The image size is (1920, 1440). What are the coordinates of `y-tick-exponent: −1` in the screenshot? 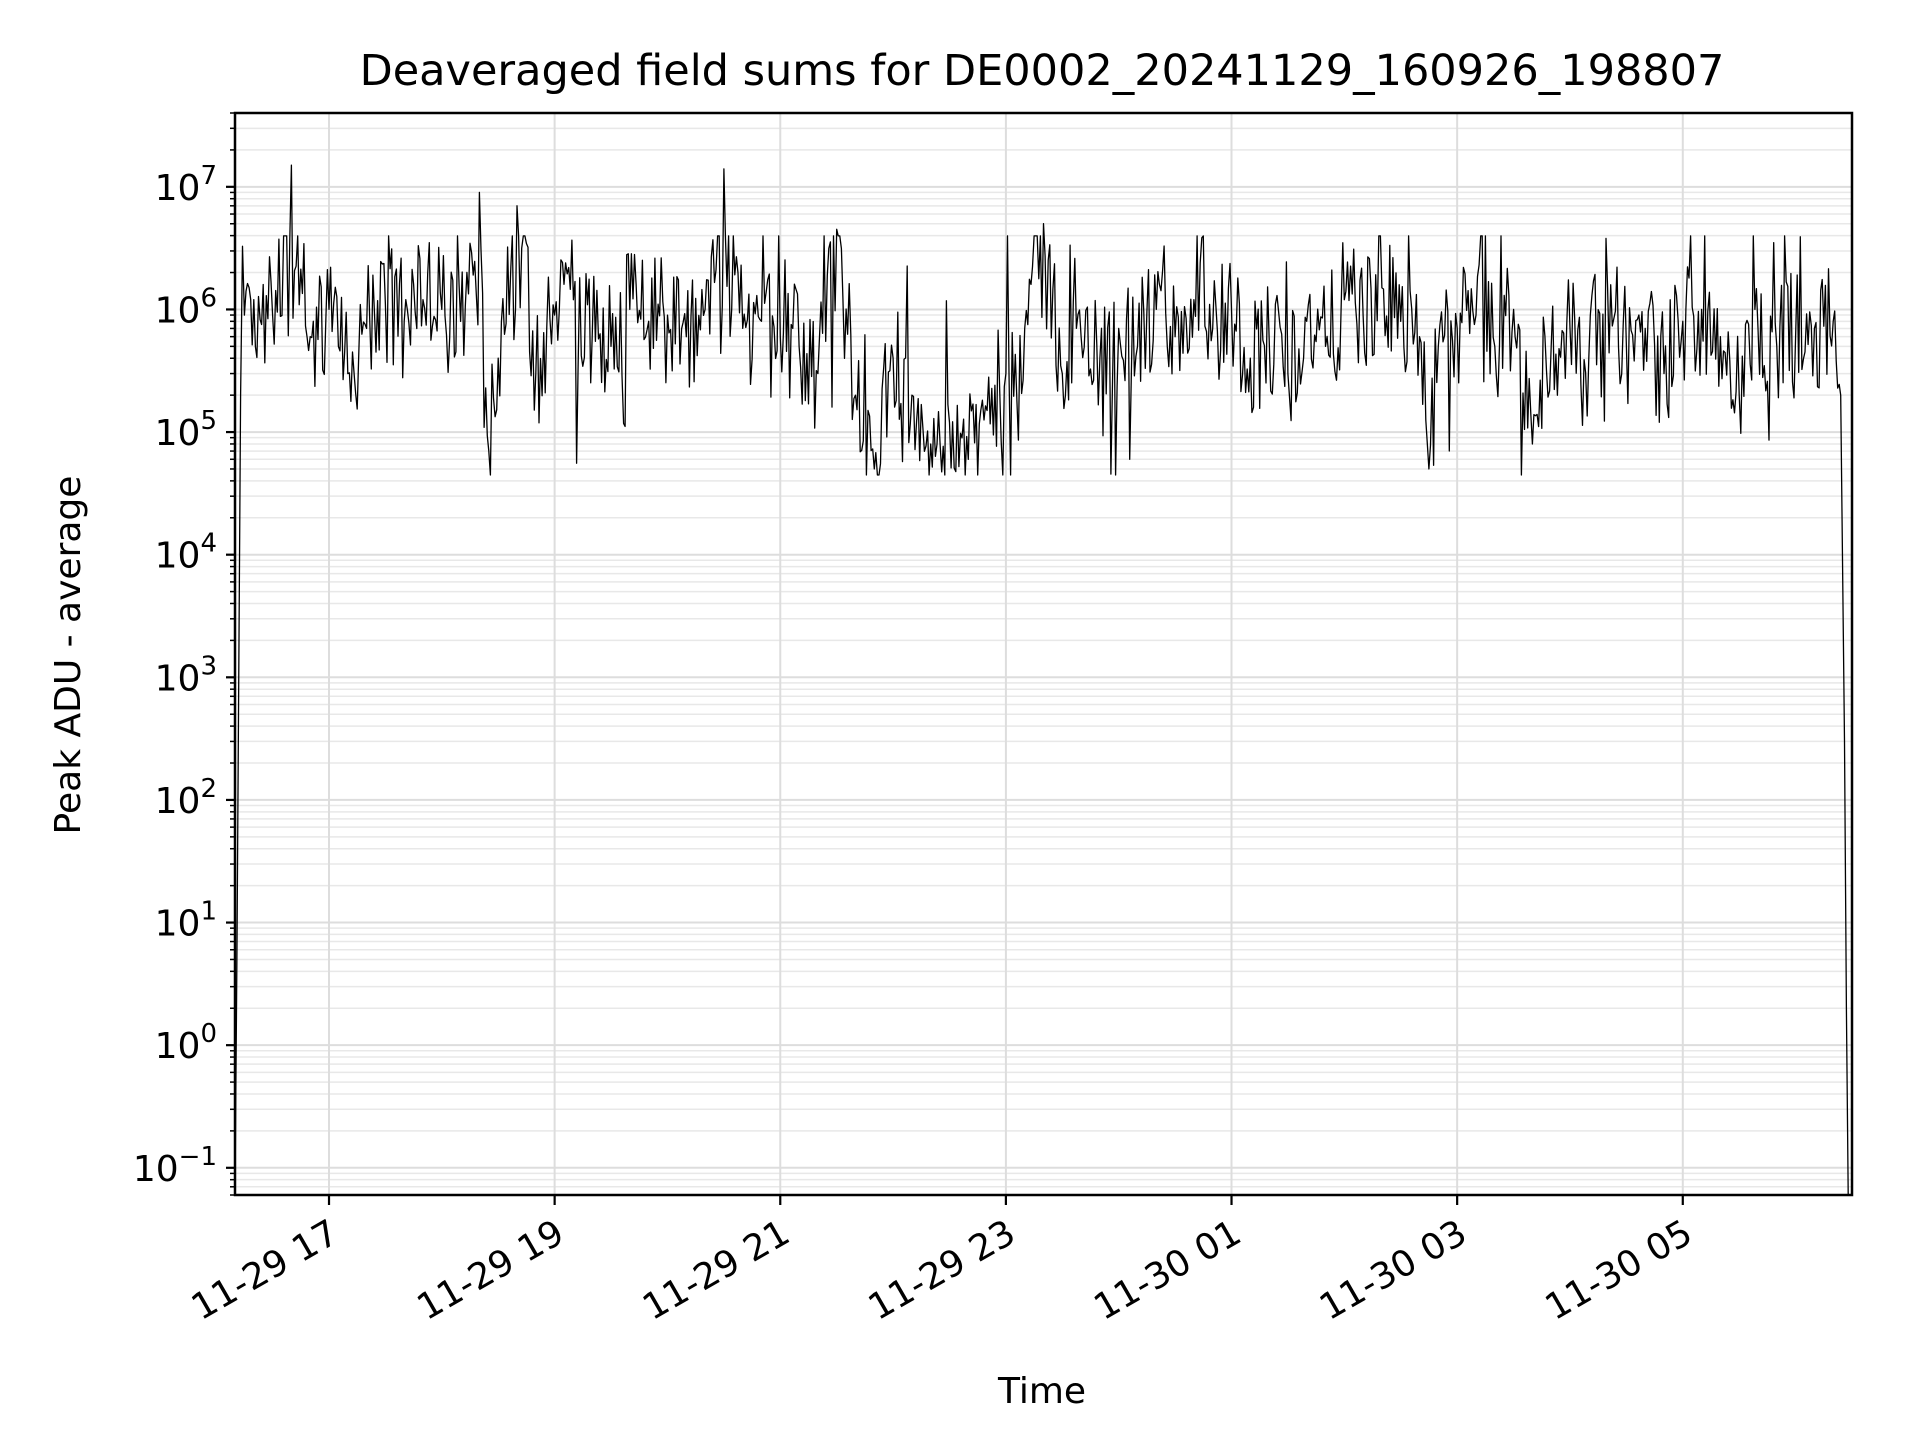 It's located at (198, 1157).